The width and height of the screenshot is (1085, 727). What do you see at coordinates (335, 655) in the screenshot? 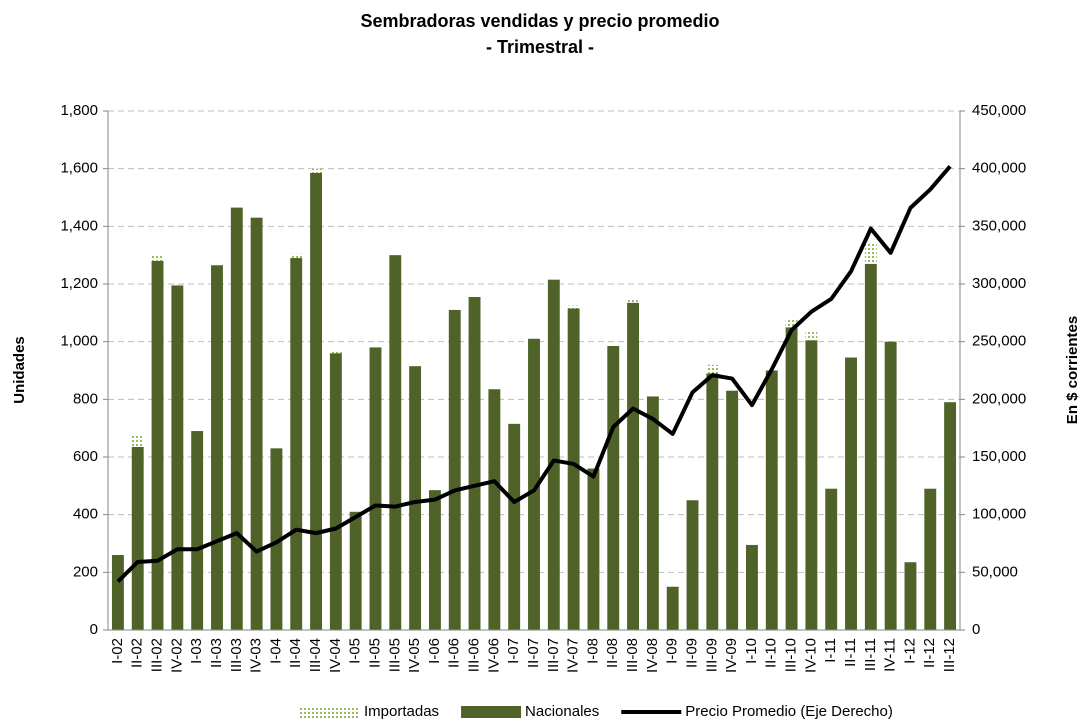
I see `x-tick-label: IV-04` at bounding box center [335, 655].